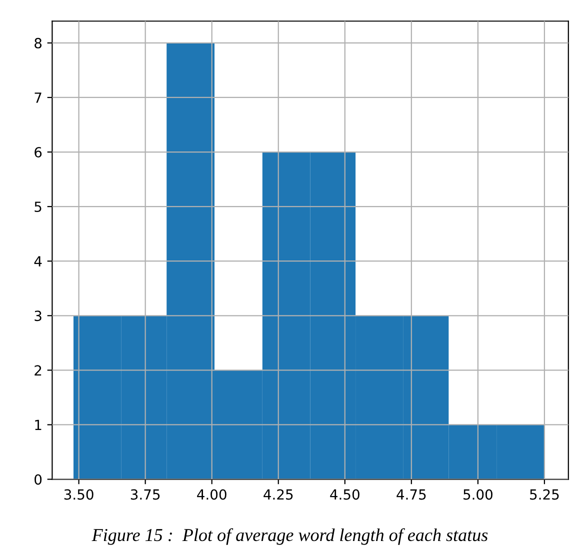 The image size is (580, 556). Describe the element at coordinates (38, 152) in the screenshot. I see `y-tick-label: 6` at that location.